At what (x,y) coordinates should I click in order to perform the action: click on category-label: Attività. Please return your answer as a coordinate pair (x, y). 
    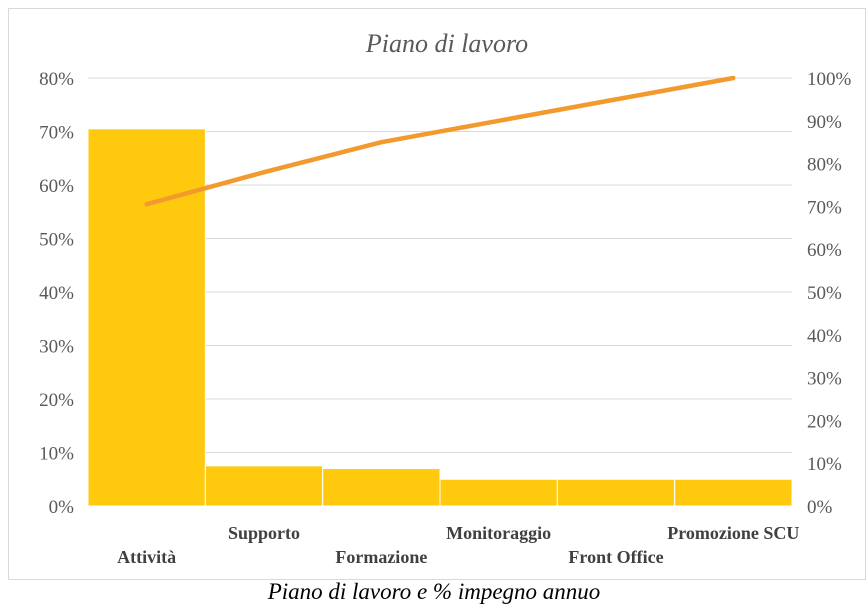
    Looking at the image, I should click on (146, 557).